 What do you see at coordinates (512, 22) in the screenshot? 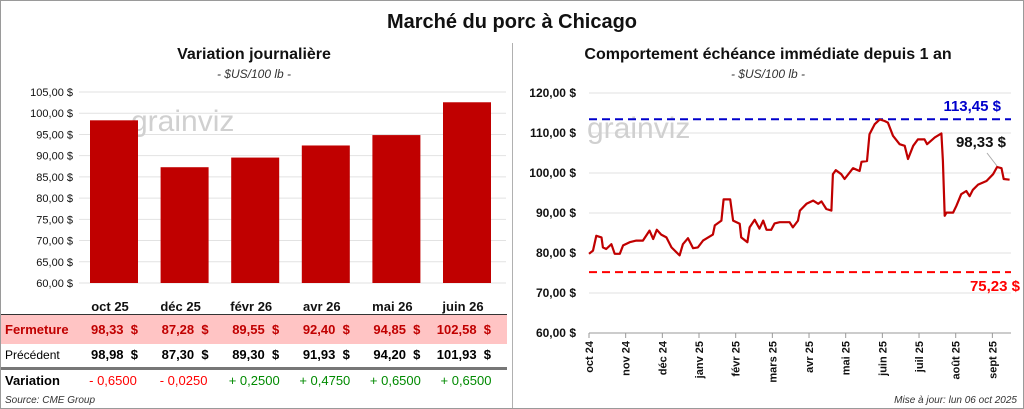
I see `page-title: Marché du porc à Chicago` at bounding box center [512, 22].